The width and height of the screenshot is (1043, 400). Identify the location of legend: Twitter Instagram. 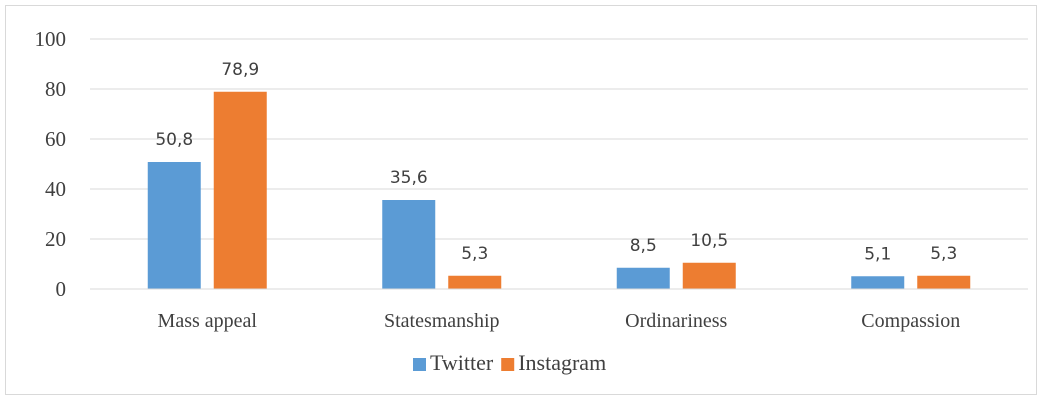
(509, 362).